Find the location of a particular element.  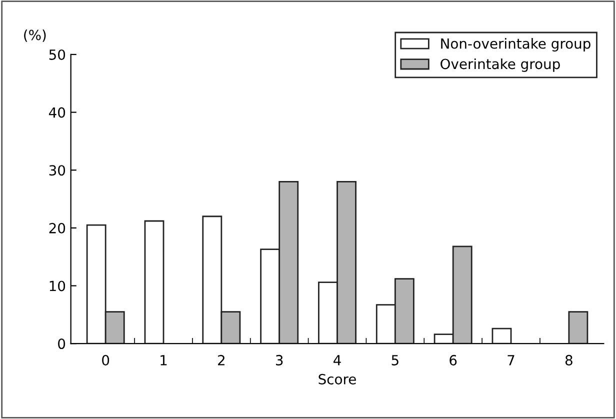

y-axis-title: (%) is located at coordinates (35, 35).